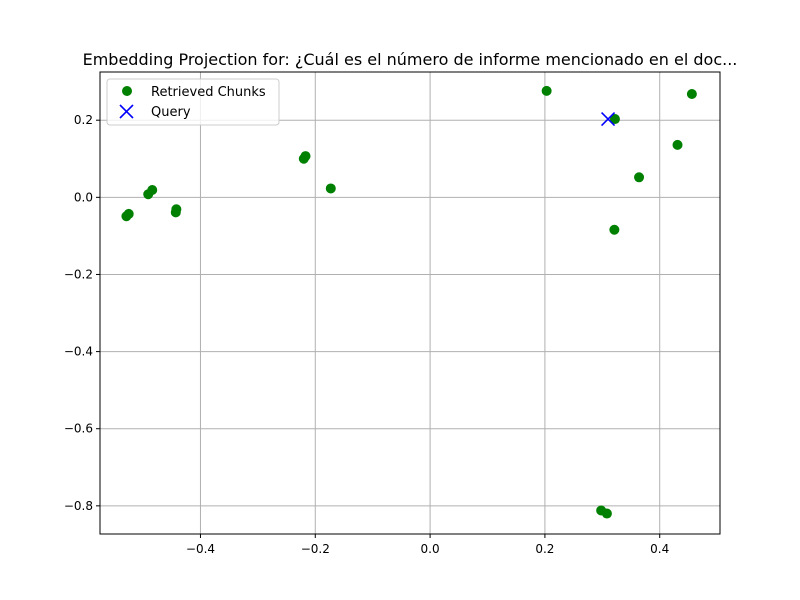 The height and width of the screenshot is (600, 800). Describe the element at coordinates (78, 429) in the screenshot. I see `y-tick-label: −0.6` at that location.